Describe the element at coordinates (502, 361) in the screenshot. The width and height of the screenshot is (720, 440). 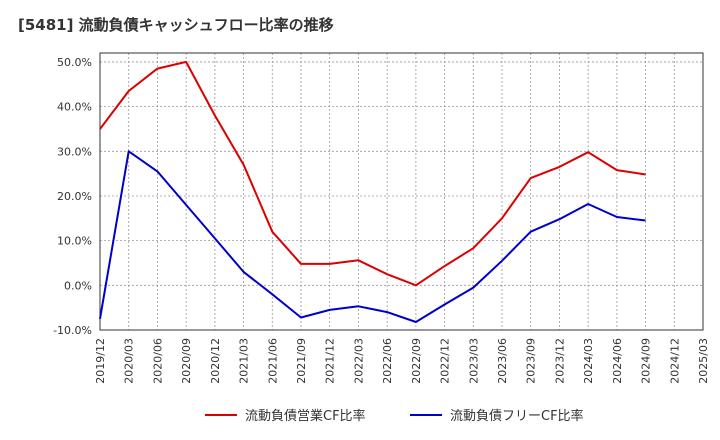
I see `x-tick-label: 2023/06` at that location.